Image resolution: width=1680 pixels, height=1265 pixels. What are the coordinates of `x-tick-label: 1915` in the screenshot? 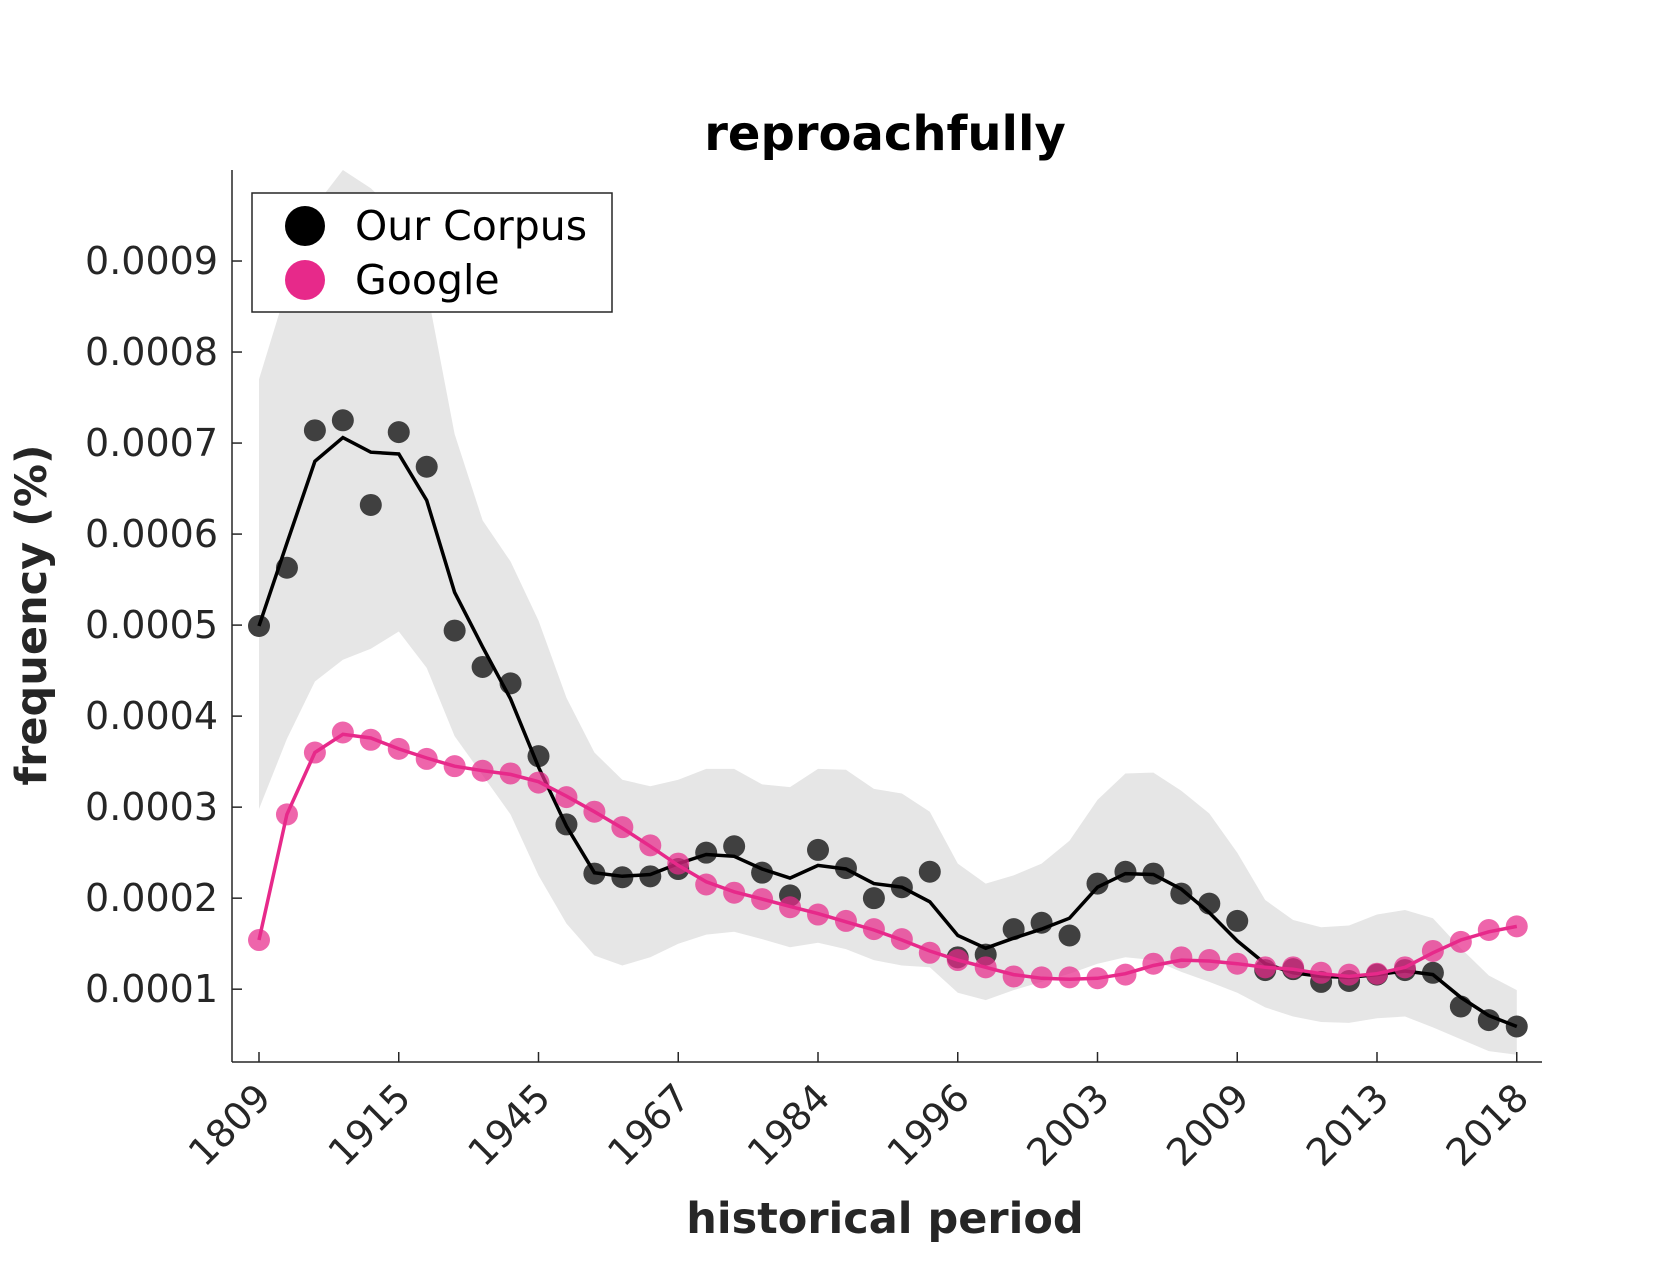 It's located at (370, 1125).